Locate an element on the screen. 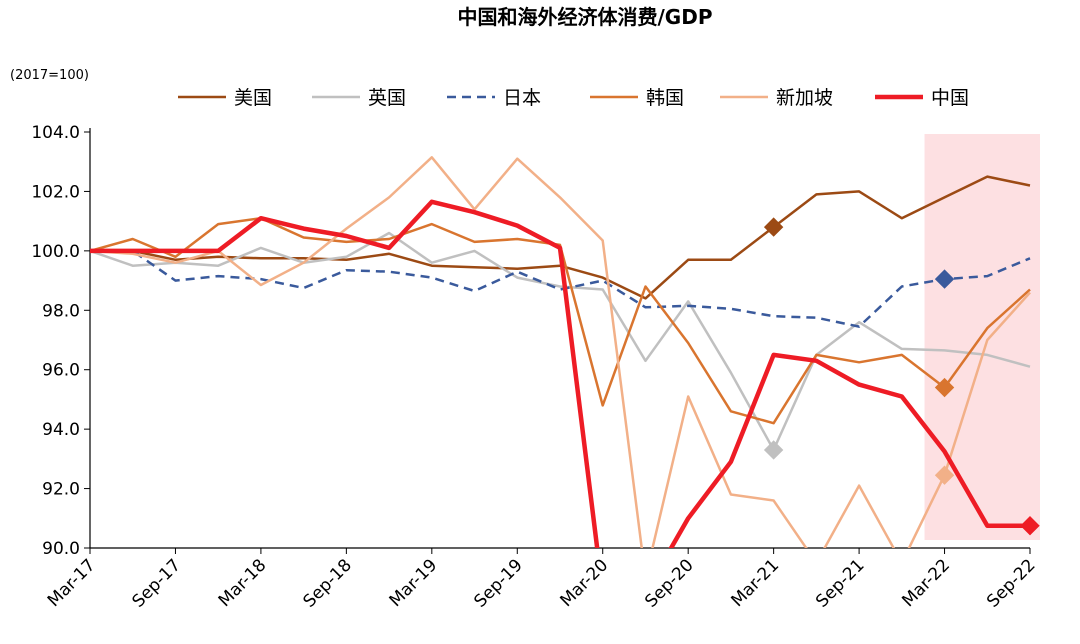 The width and height of the screenshot is (1080, 644). legend-label: 新加坡 is located at coordinates (804, 98).